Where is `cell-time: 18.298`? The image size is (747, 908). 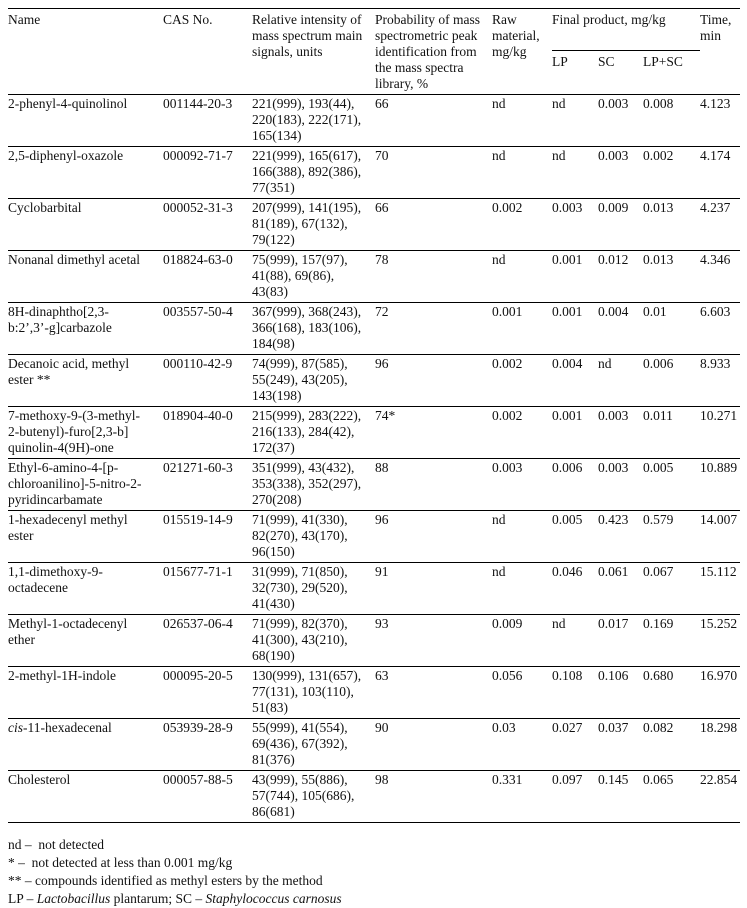 cell-time: 18.298 is located at coordinates (720, 744).